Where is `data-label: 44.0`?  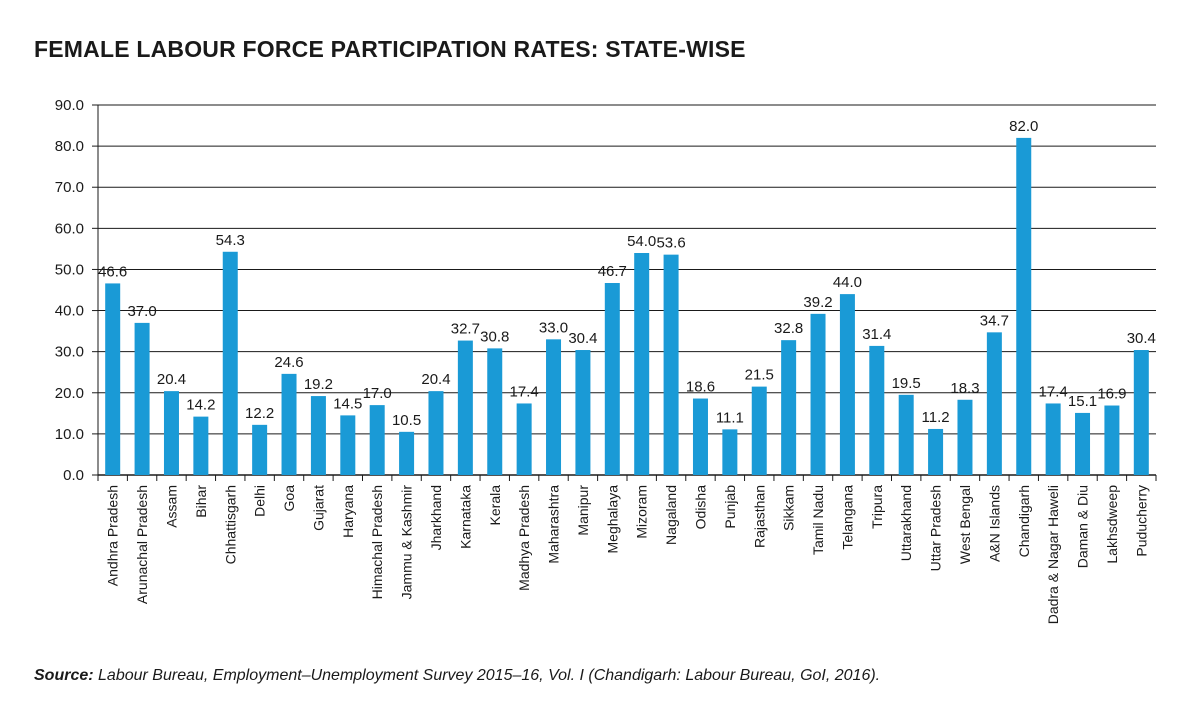 data-label: 44.0 is located at coordinates (847, 282).